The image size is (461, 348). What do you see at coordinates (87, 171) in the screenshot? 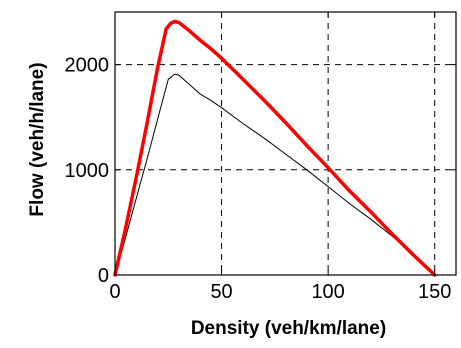
I see `y-tick-label: 1000` at bounding box center [87, 171].